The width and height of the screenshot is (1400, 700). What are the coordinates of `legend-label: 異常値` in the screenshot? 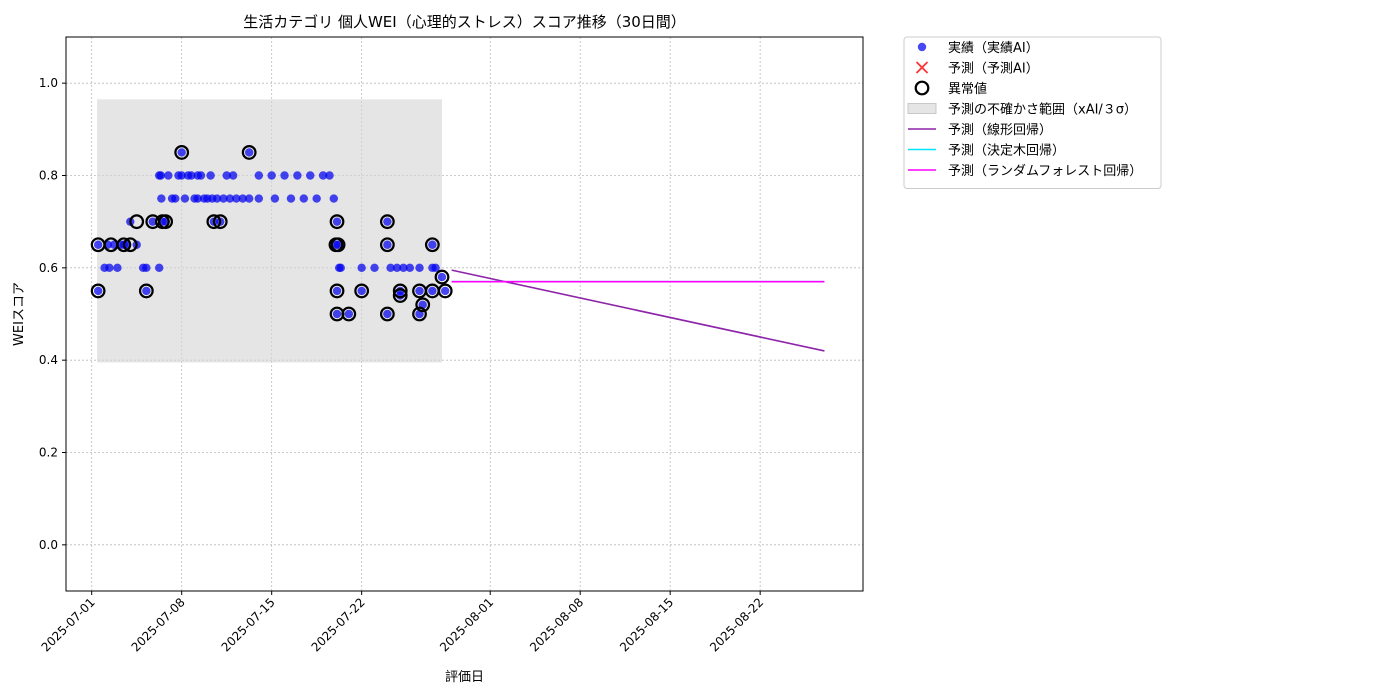 It's located at (967, 89).